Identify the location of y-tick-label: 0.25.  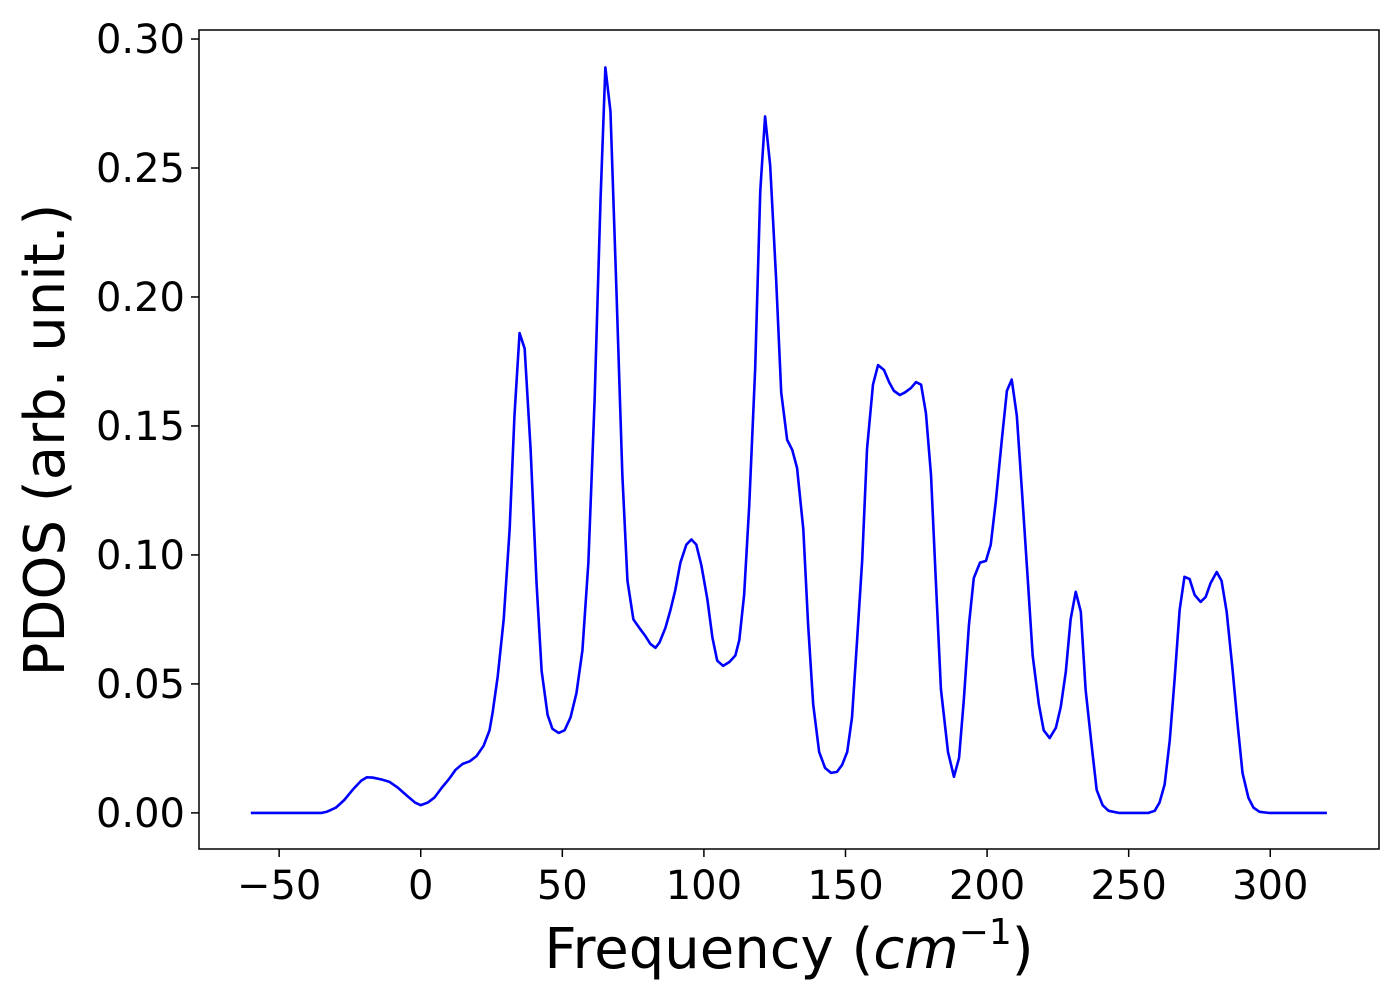
(140, 169).